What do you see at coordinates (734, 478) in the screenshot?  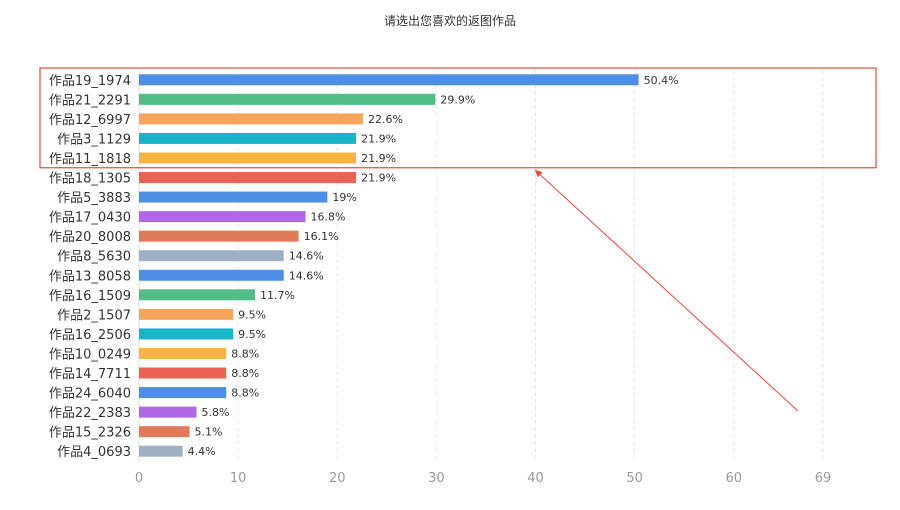 I see `x-tick-label: 60` at bounding box center [734, 478].